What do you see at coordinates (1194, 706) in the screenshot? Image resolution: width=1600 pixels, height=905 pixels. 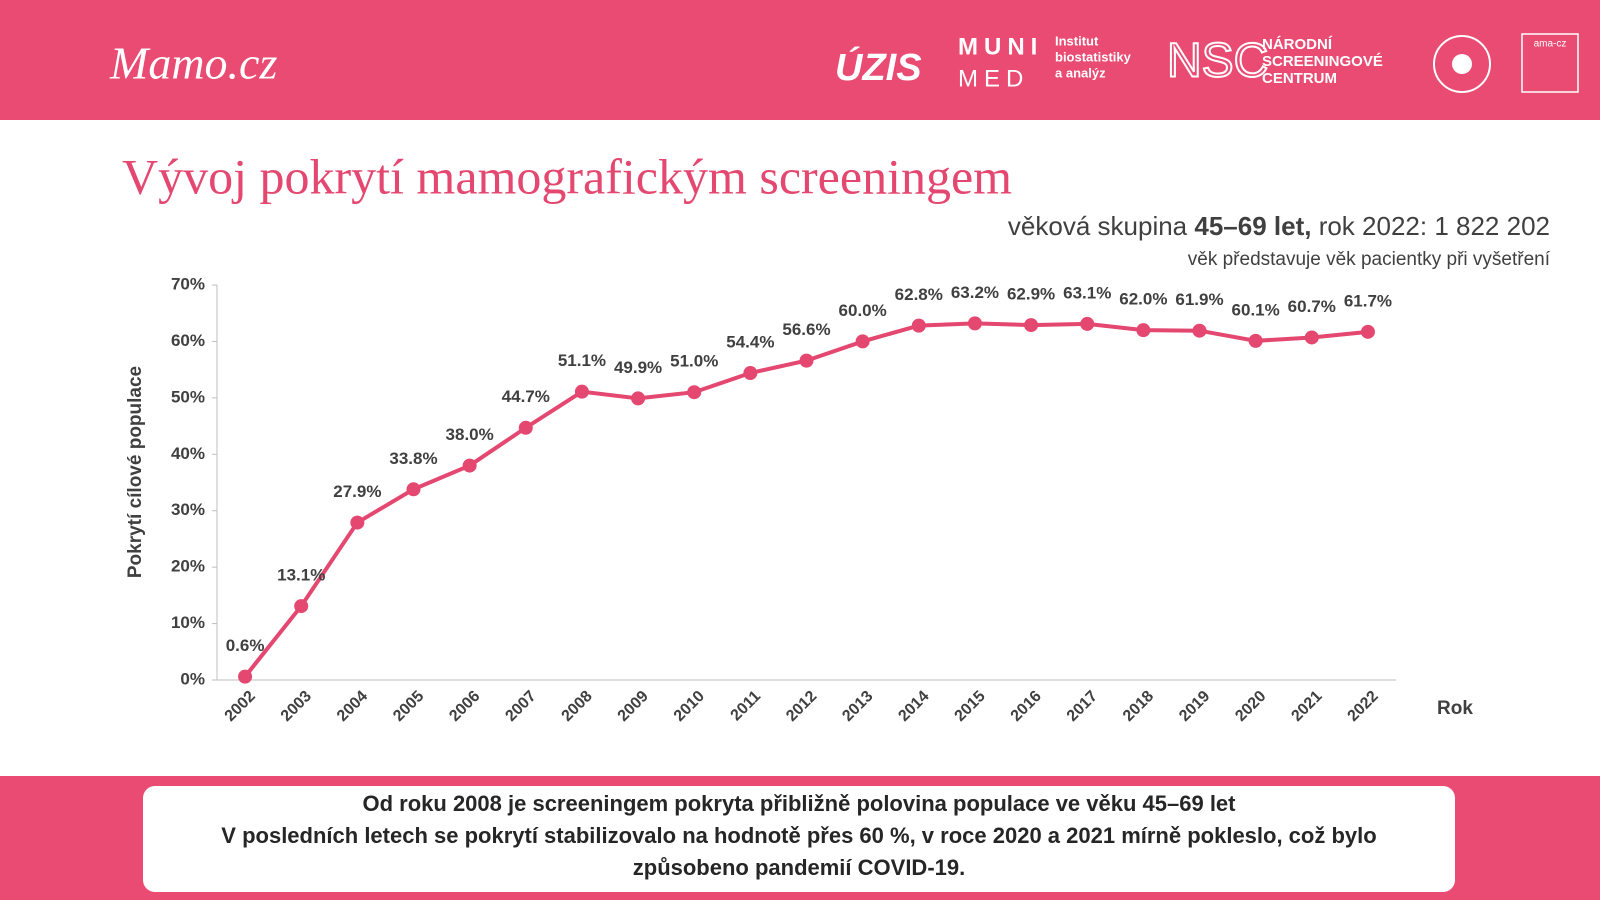 I see `x-tick-label: 2019` at bounding box center [1194, 706].